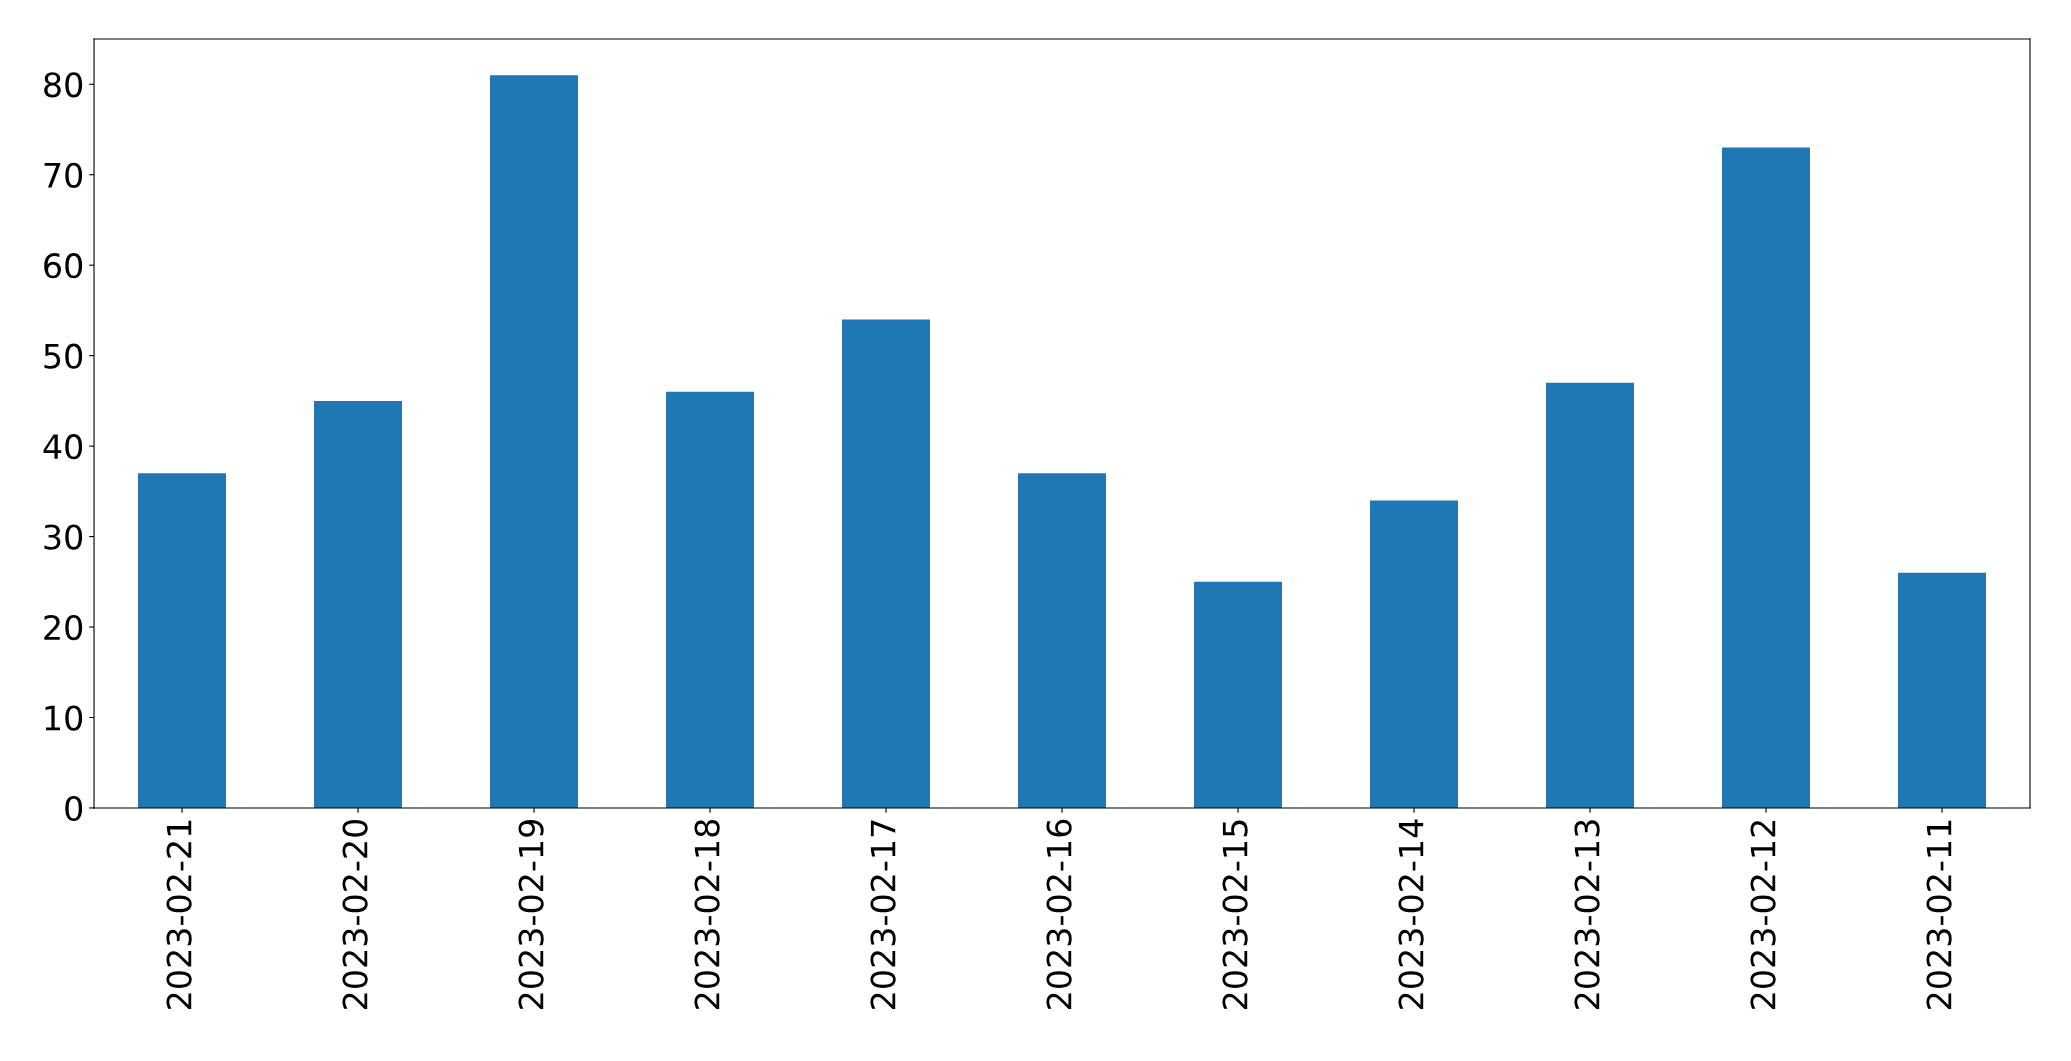 Image resolution: width=2071 pixels, height=1061 pixels. What do you see at coordinates (63, 85) in the screenshot?
I see `y-tick-label: 80` at bounding box center [63, 85].